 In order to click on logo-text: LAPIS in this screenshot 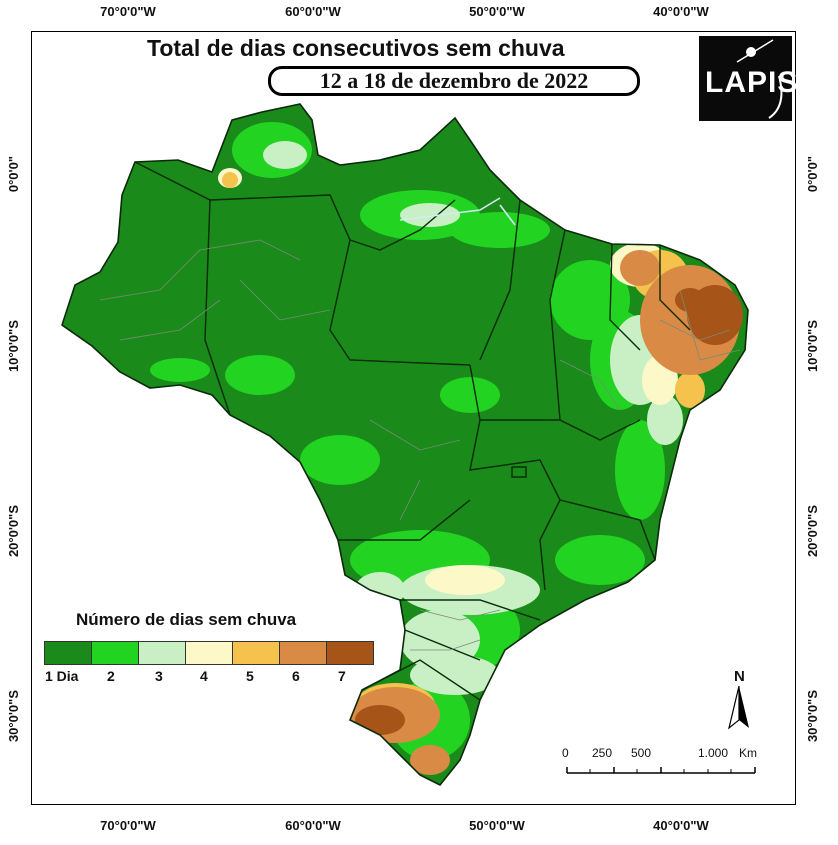, I will do `click(752, 82)`.